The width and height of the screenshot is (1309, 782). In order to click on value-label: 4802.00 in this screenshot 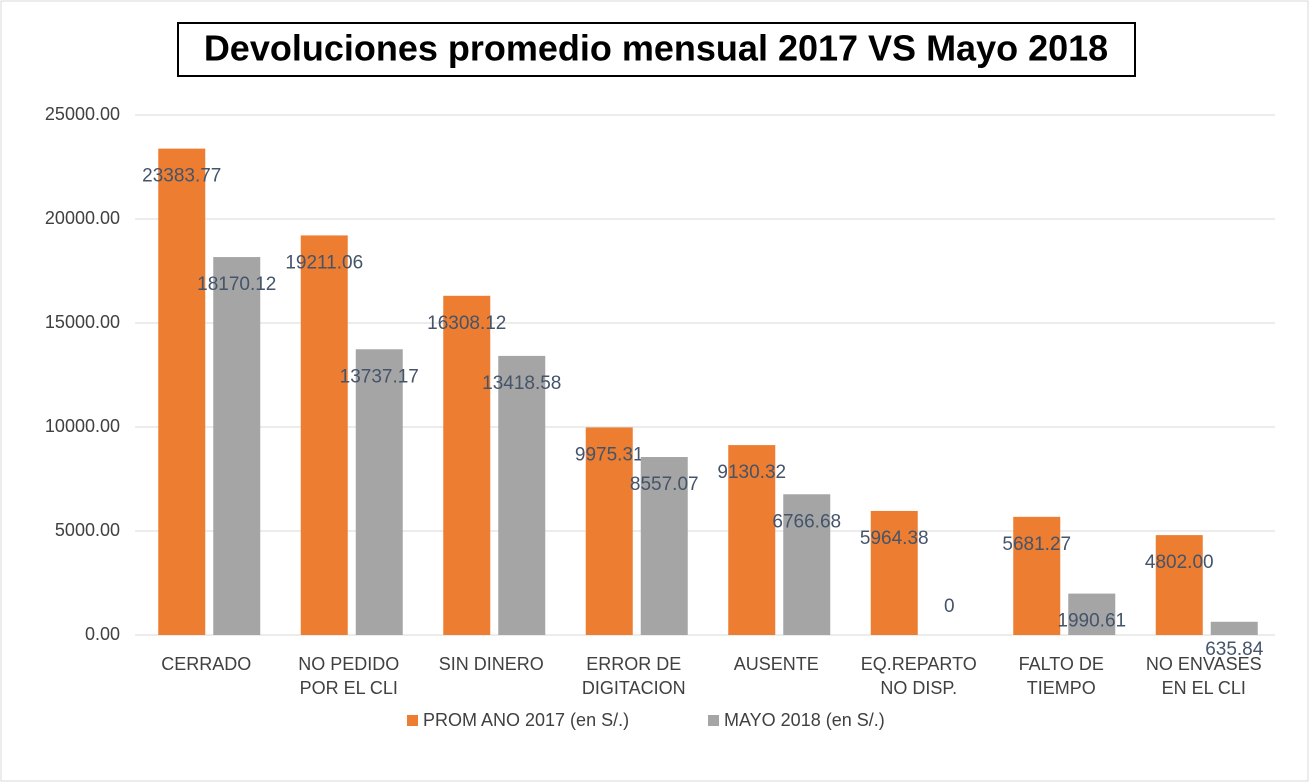, I will do `click(1179, 562)`.